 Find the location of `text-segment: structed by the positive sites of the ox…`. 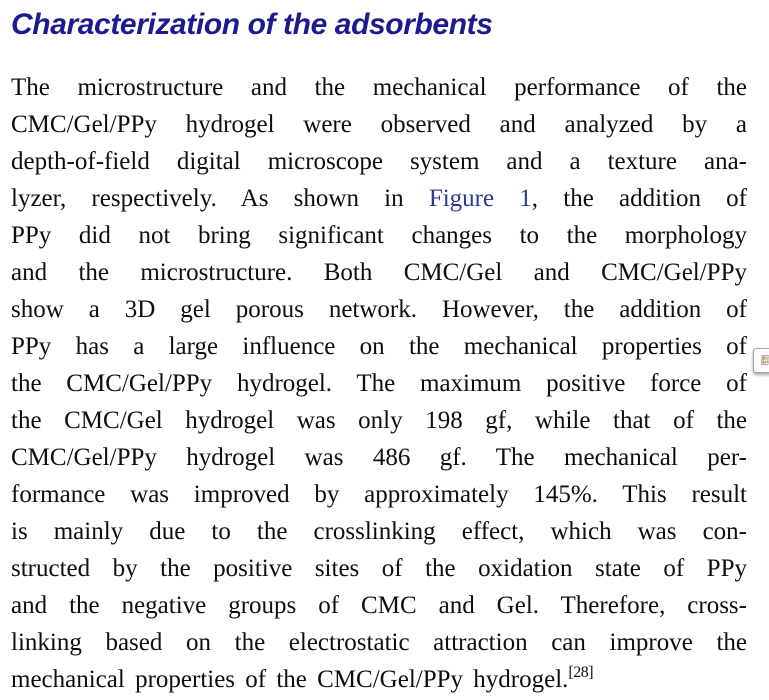

text-segment: structed by the positive sites of the ox… is located at coordinates (379, 568).